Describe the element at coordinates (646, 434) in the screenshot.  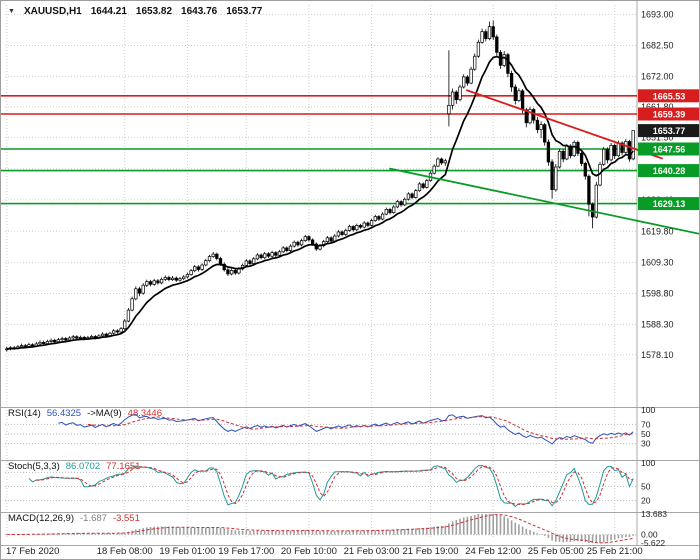
I see `indicator-scale-label: 50` at that location.